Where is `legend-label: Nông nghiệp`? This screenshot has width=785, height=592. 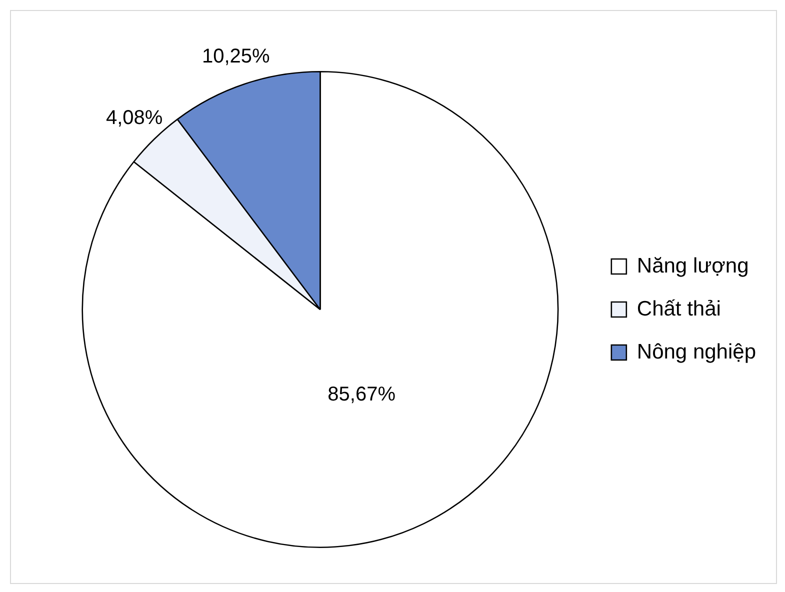
legend-label: Nông nghiệp is located at coordinates (696, 352).